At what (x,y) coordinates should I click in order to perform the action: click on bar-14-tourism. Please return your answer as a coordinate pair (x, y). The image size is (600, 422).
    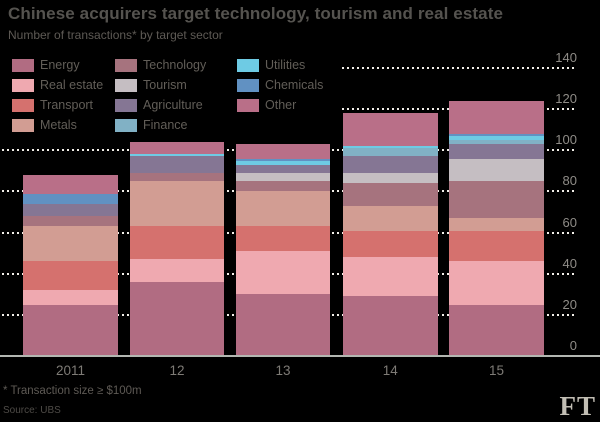
    Looking at the image, I should click on (390, 178).